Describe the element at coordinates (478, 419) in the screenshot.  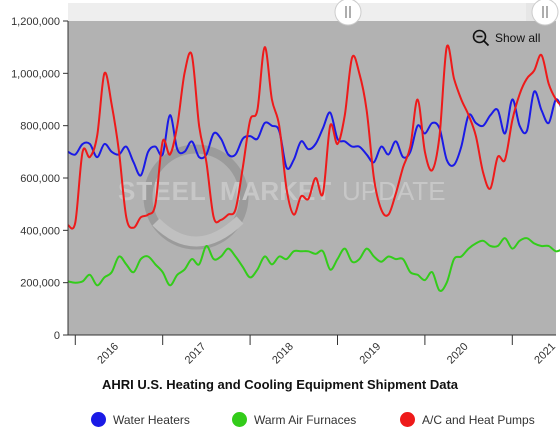
I see `legend-label: A/C and Heat Pumps` at that location.